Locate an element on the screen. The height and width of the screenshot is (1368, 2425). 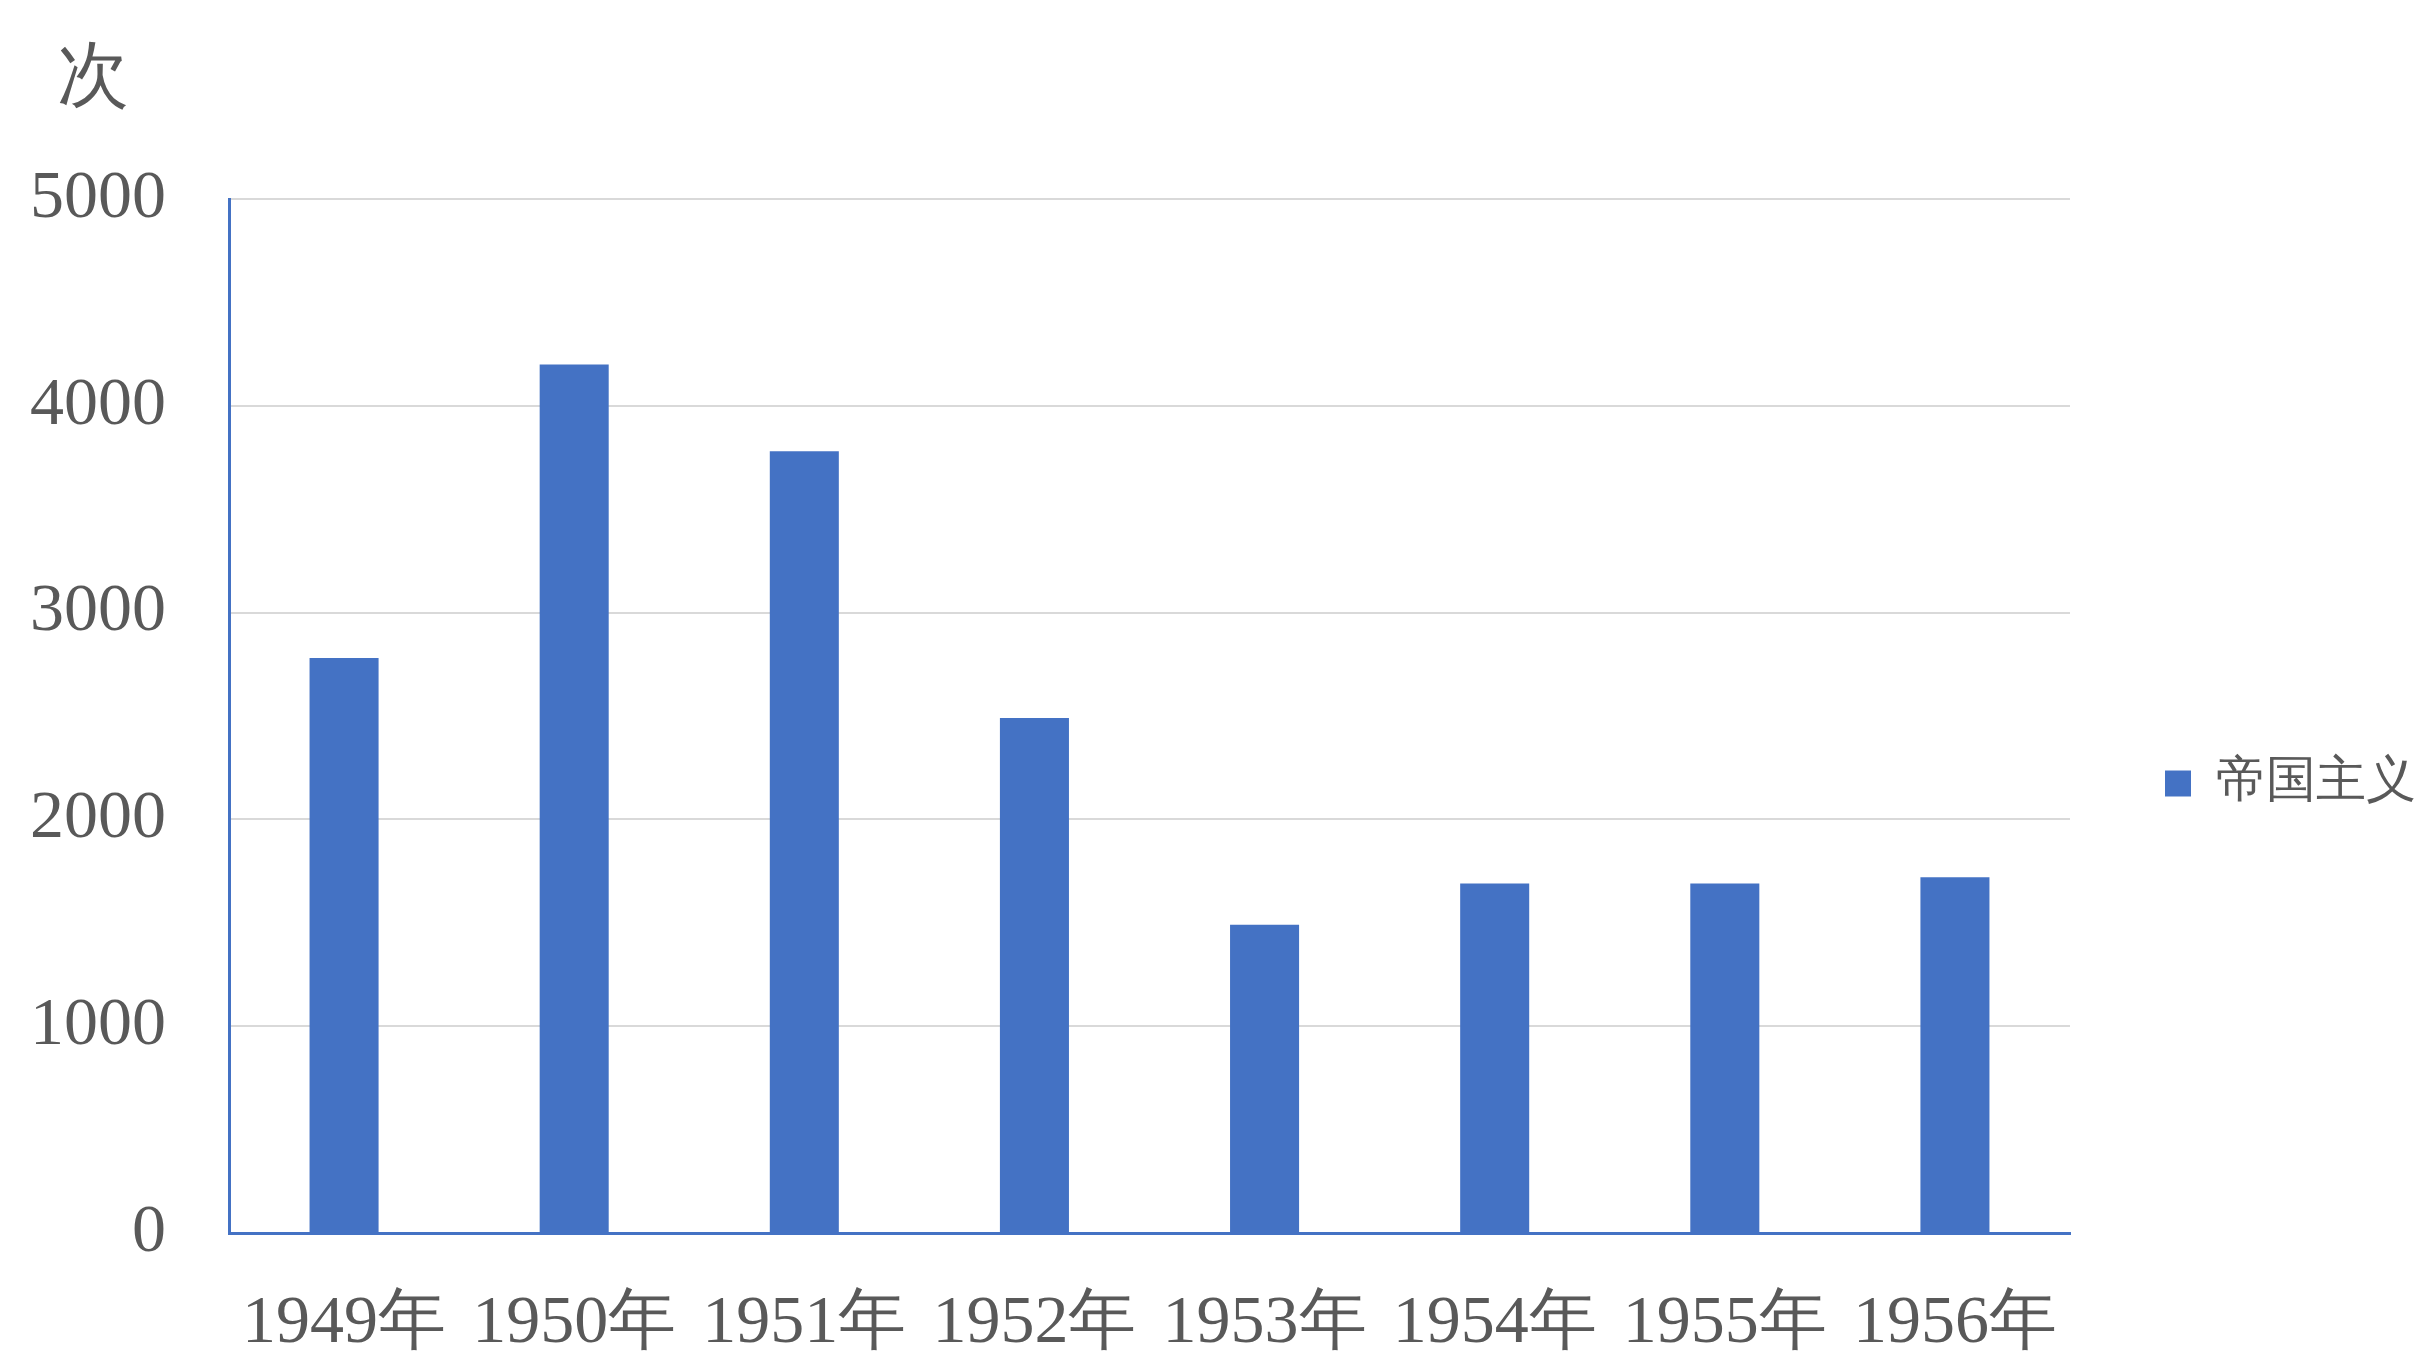
x-tick-label: 1953年 is located at coordinates (1264, 1318).